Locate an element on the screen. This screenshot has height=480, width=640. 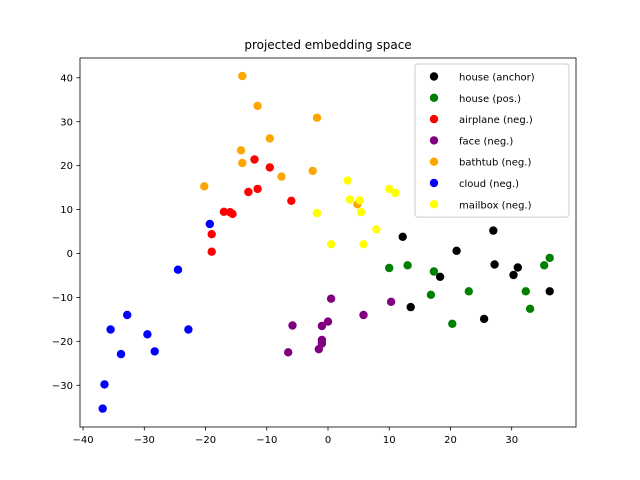
x-tick-label-0: −40 is located at coordinates (83, 440).